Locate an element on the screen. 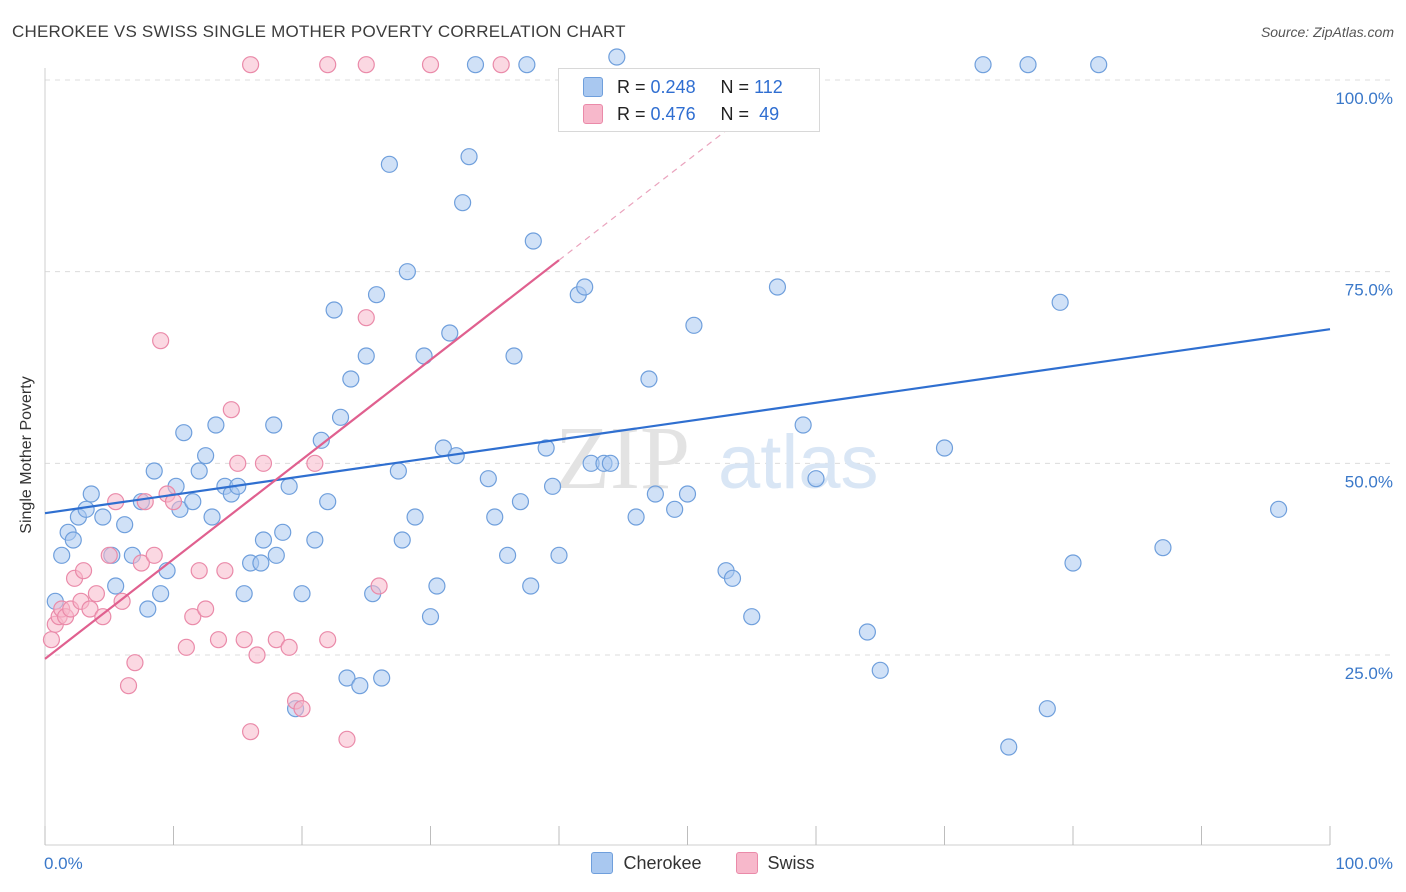 The image size is (1406, 892). series-legend: Cherokee Swiss is located at coordinates (703, 863).